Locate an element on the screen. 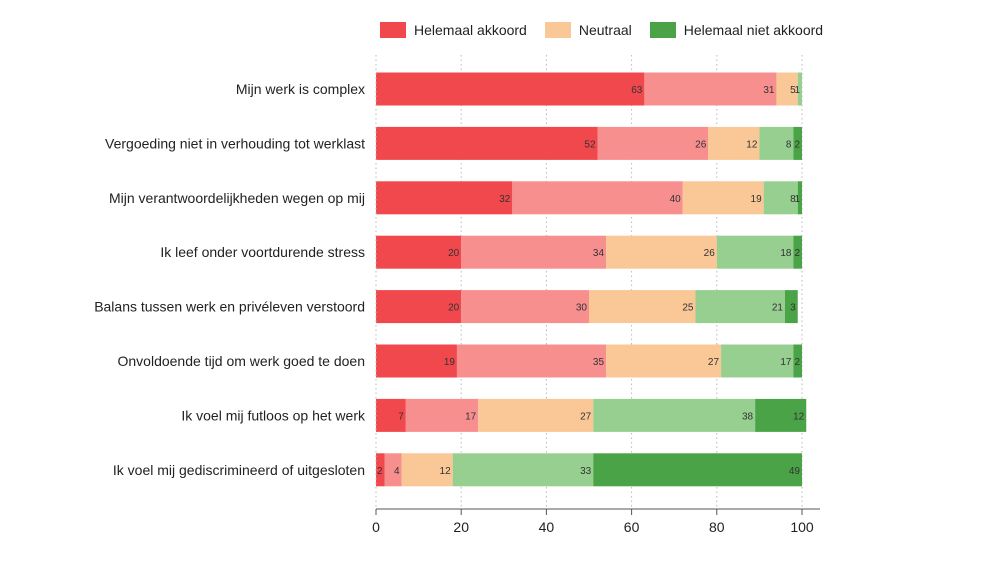 This screenshot has height=562, width=1000. data-label-row5-series1: 35 is located at coordinates (599, 362).